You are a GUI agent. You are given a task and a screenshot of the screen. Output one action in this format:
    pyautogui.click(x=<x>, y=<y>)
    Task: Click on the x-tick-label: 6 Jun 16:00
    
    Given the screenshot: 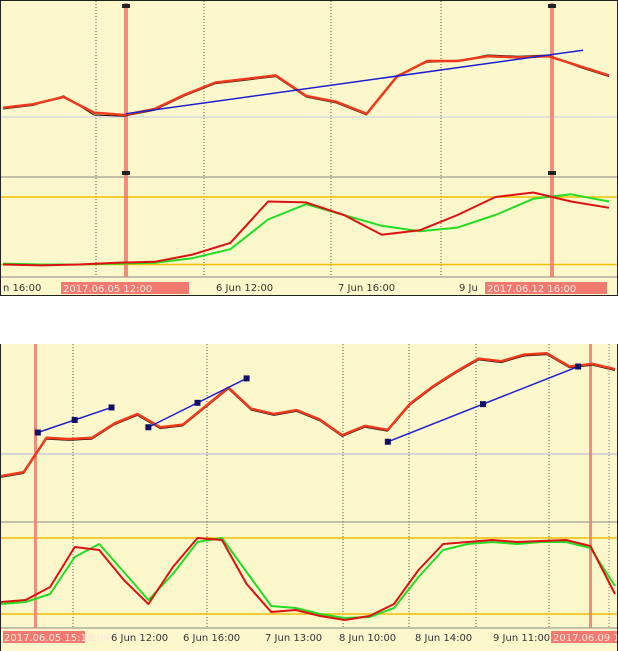 What is the action you would take?
    pyautogui.click(x=211, y=638)
    